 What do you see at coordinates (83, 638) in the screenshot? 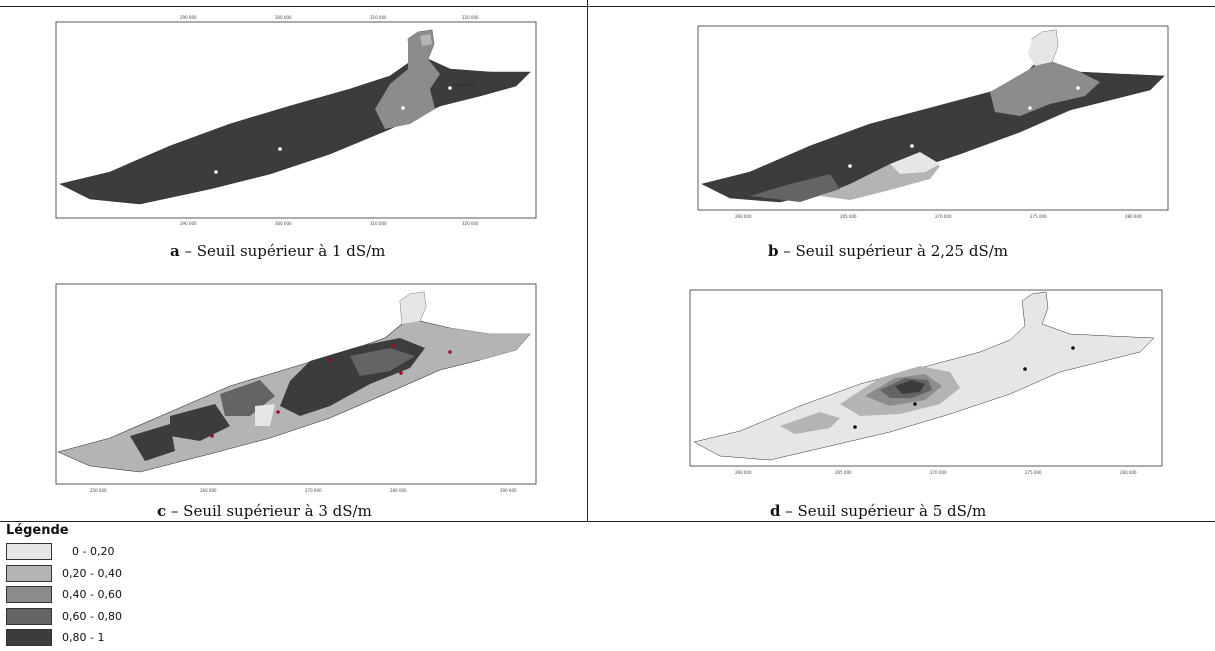
I see `legend-label: 0,80 - 1` at bounding box center [83, 638].